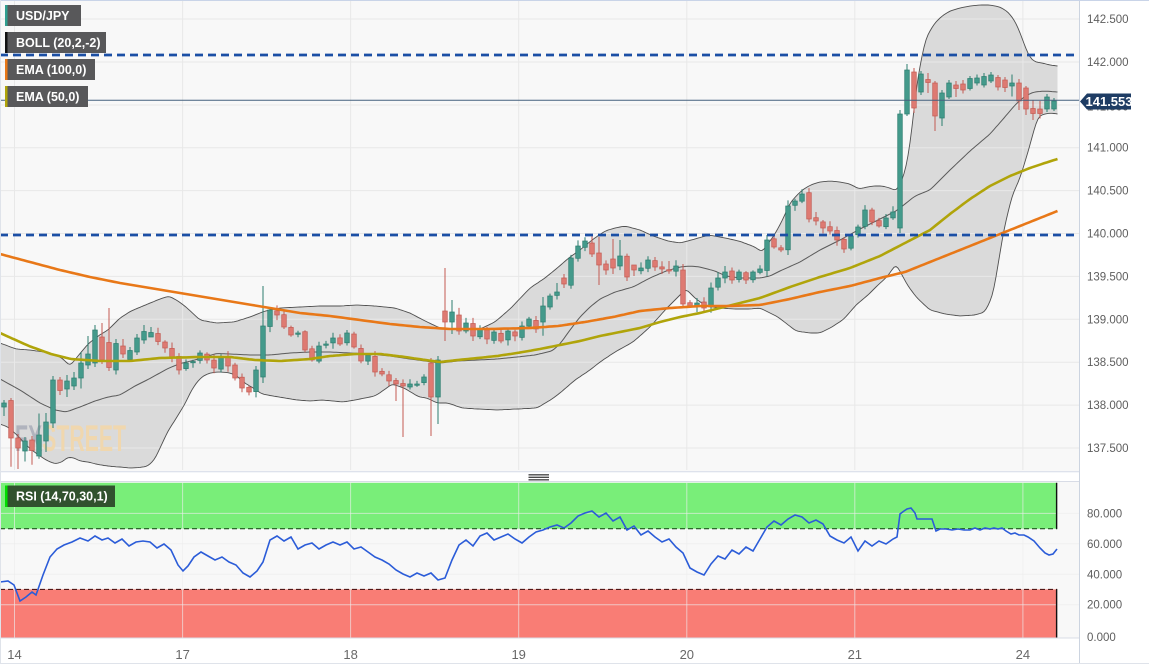 The height and width of the screenshot is (664, 1149). I want to click on svg-text: 21, so click(855, 654).